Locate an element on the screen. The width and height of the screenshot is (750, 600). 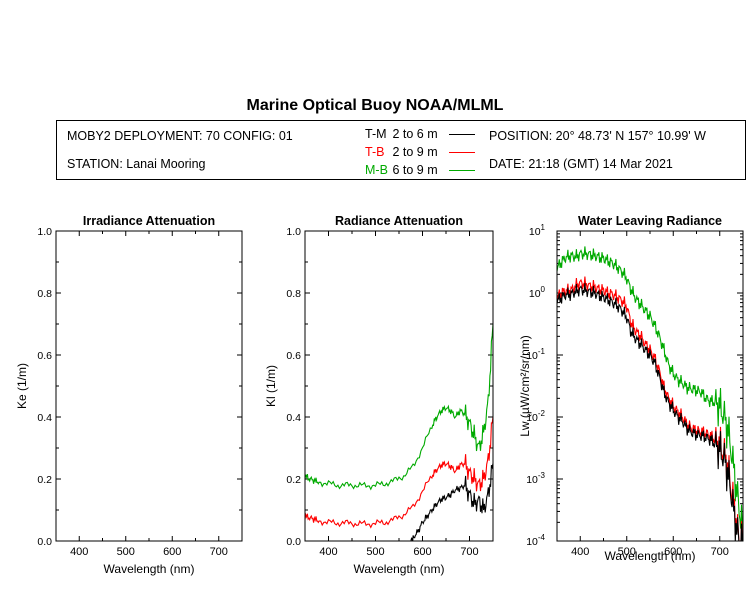
y-tick-label: 10⁻³ is located at coordinates (535, 478).